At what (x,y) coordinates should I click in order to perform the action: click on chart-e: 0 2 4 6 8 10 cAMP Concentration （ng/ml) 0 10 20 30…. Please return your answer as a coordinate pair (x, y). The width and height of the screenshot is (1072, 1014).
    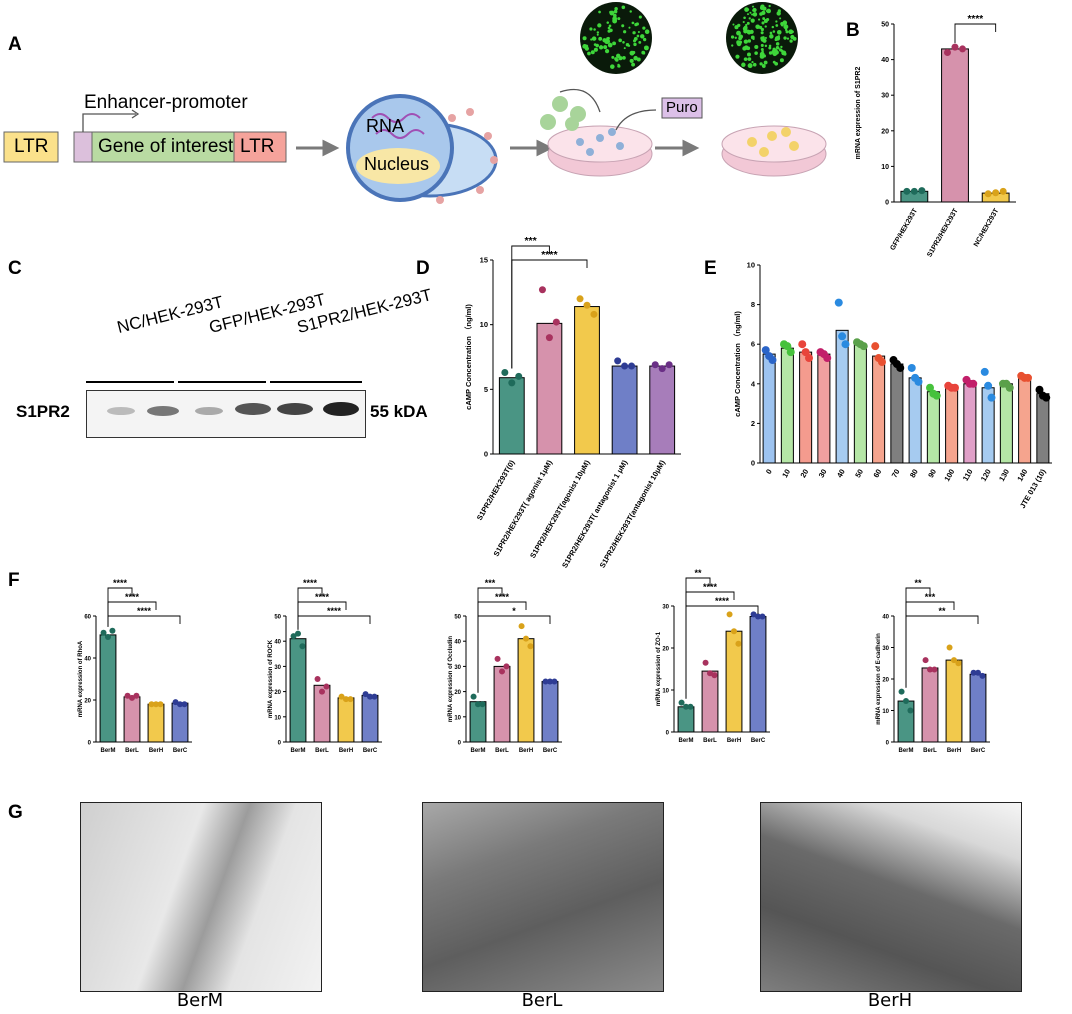
    Looking at the image, I should click on (892, 385).